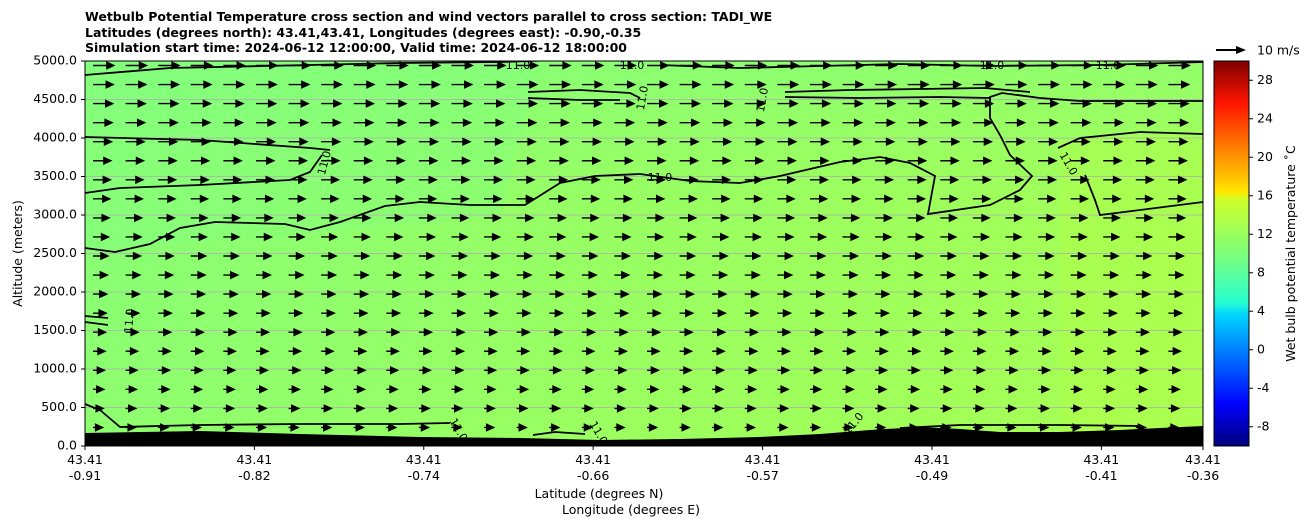  I want to click on contour-label: 11.0, so click(129, 321).